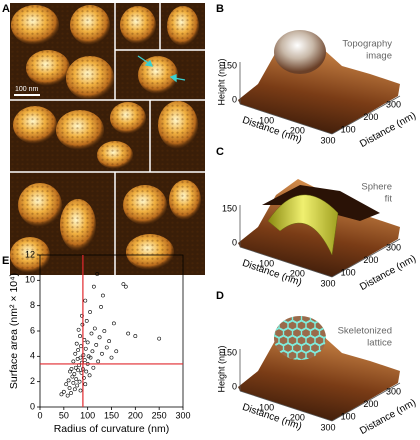  I want to click on x-axis-label: Radius of curvature (nm), so click(112, 429).